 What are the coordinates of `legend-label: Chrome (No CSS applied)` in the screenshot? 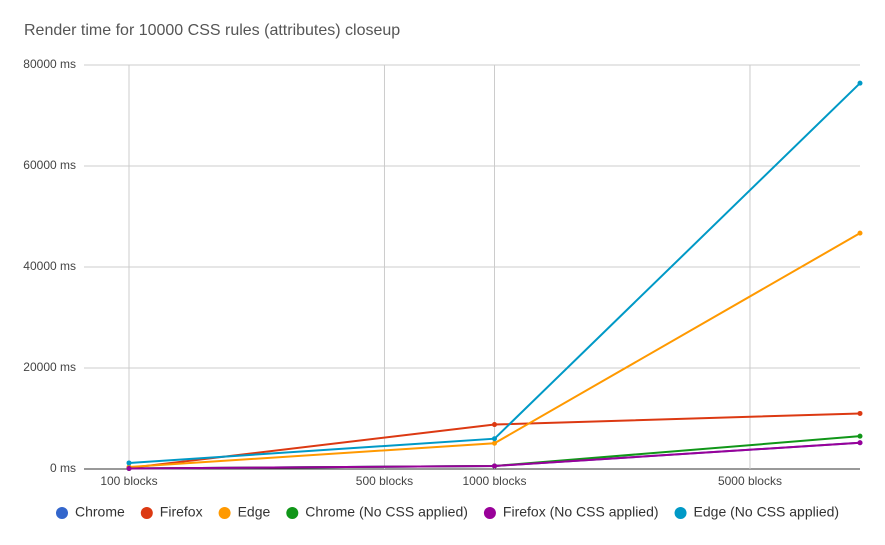 It's located at (386, 512).